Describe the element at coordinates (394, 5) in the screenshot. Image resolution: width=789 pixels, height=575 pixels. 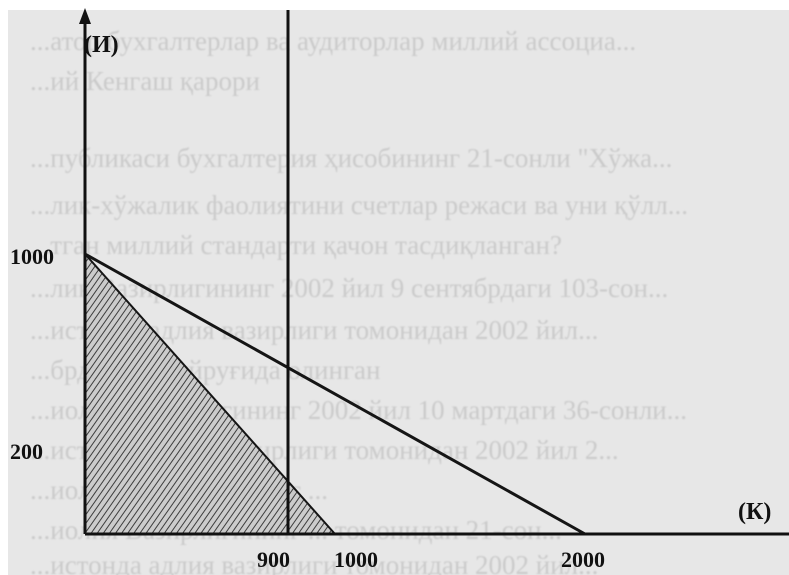
I see `page-top-margin` at that location.